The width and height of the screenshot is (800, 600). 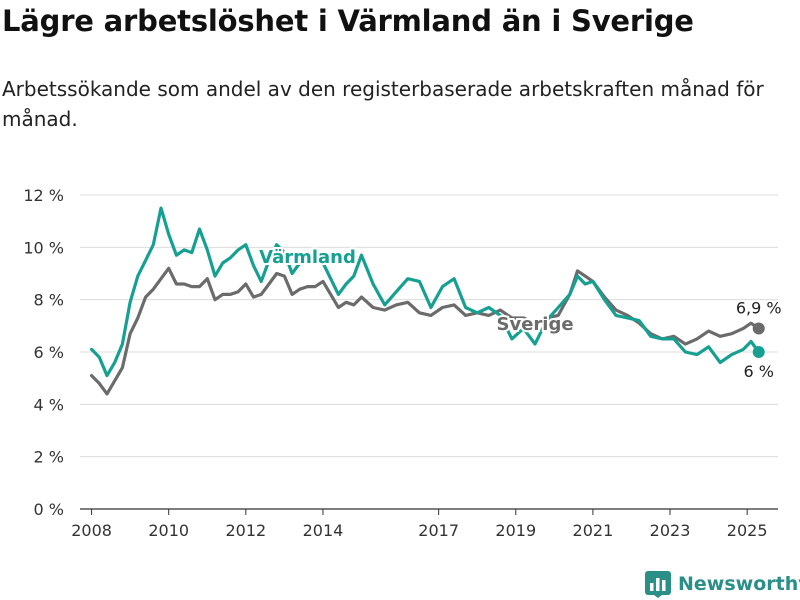 I want to click on series-end-point-varmland, so click(x=758, y=352).